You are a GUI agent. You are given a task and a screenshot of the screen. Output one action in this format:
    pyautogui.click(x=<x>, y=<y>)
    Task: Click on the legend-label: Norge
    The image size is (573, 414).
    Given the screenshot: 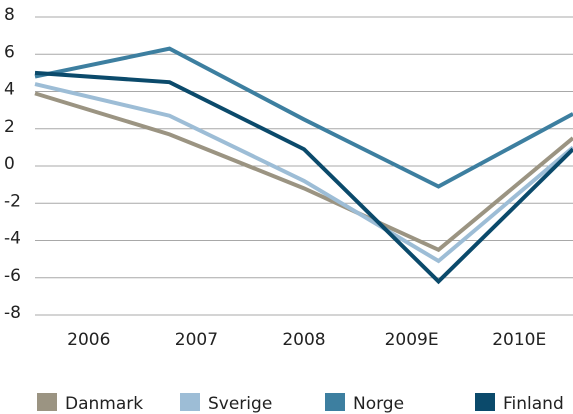 What is the action you would take?
    pyautogui.click(x=378, y=404)
    